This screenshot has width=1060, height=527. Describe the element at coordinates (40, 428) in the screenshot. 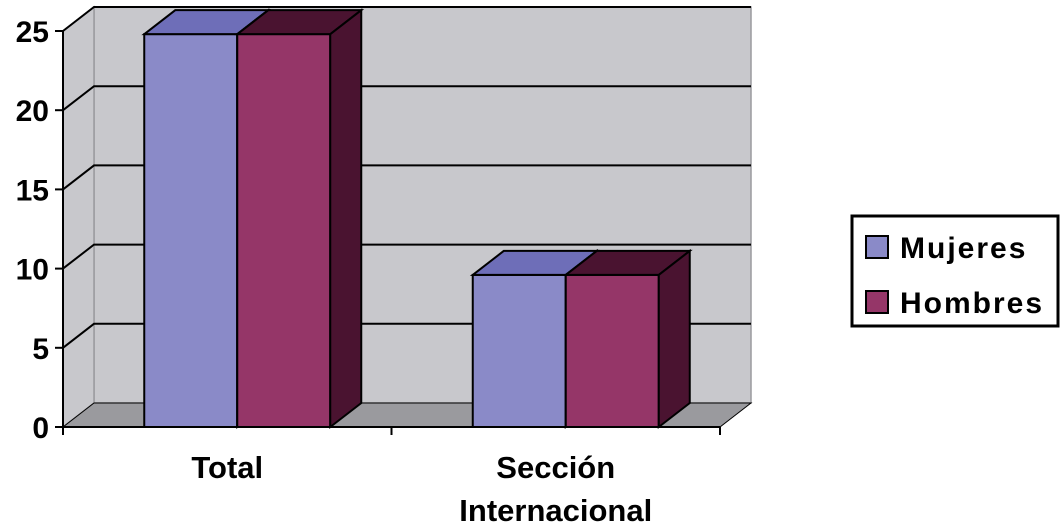

I see `y-tick-label: 0` at that location.